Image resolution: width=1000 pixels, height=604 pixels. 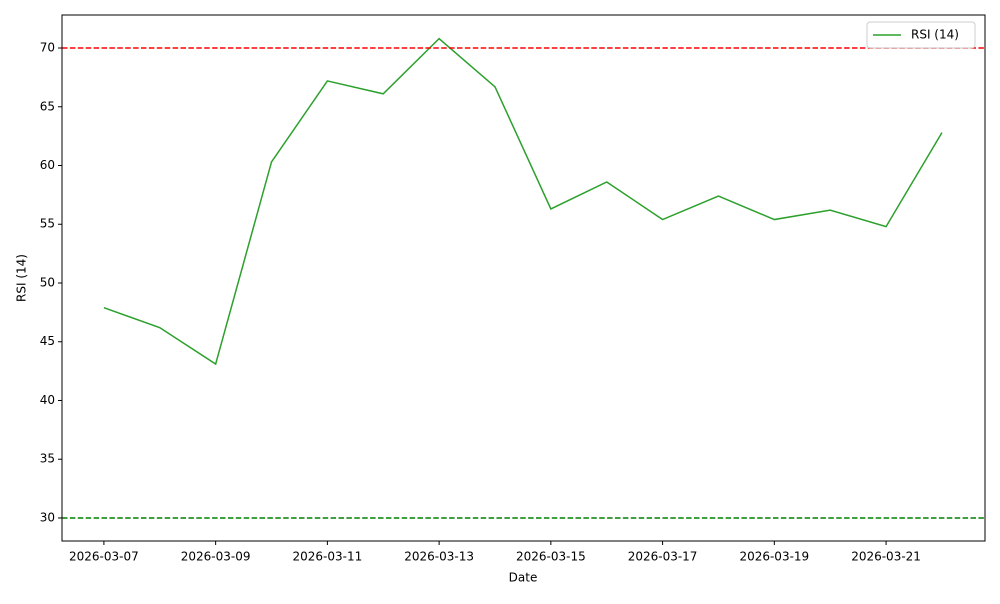 I want to click on x-tick-label: 2026-03-21, so click(x=886, y=557).